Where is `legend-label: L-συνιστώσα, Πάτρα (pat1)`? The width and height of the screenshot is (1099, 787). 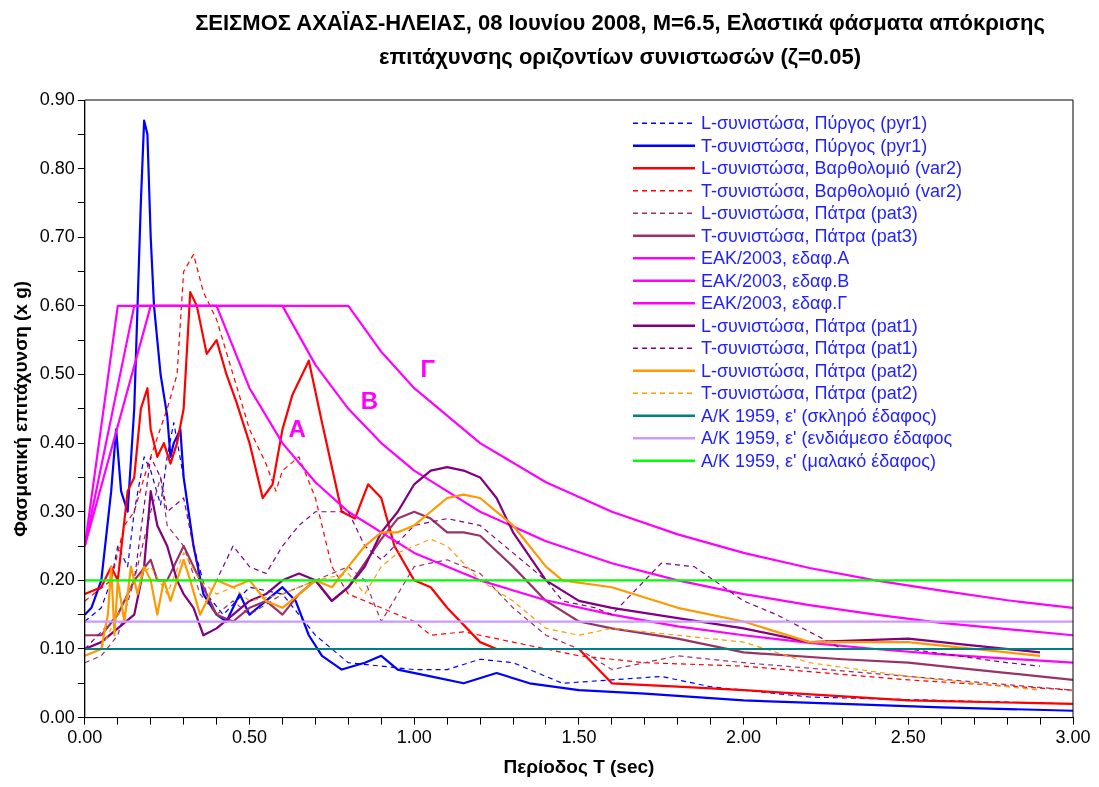
legend-label: L-συνιστώσα, Πάτρα (pat1) is located at coordinates (809, 325).